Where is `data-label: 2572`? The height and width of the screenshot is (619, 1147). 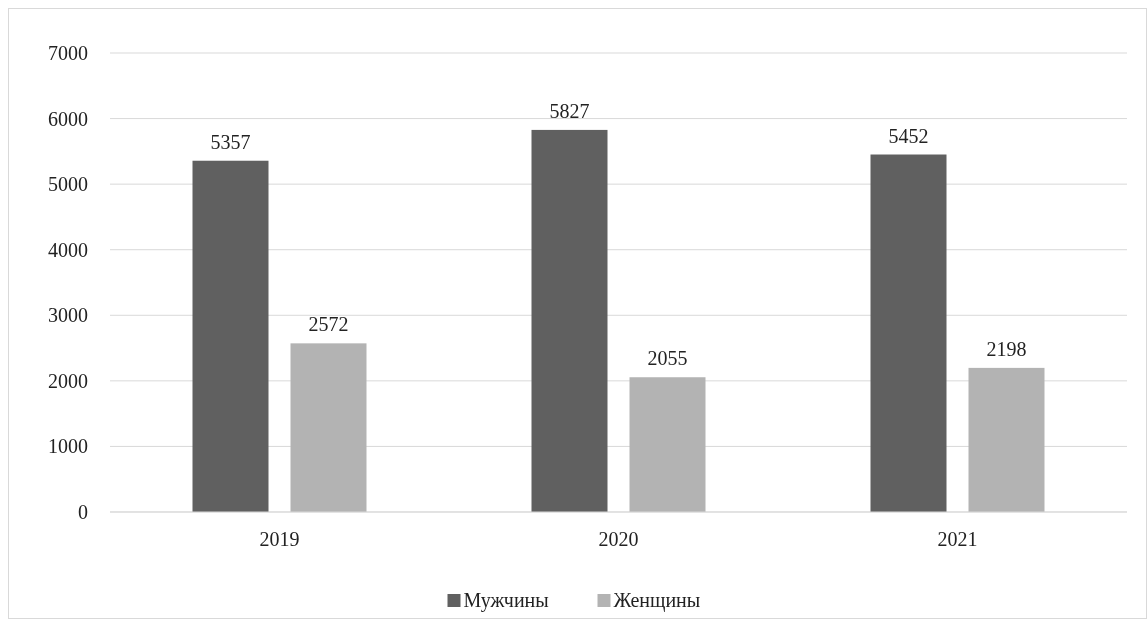 data-label: 2572 is located at coordinates (328, 324).